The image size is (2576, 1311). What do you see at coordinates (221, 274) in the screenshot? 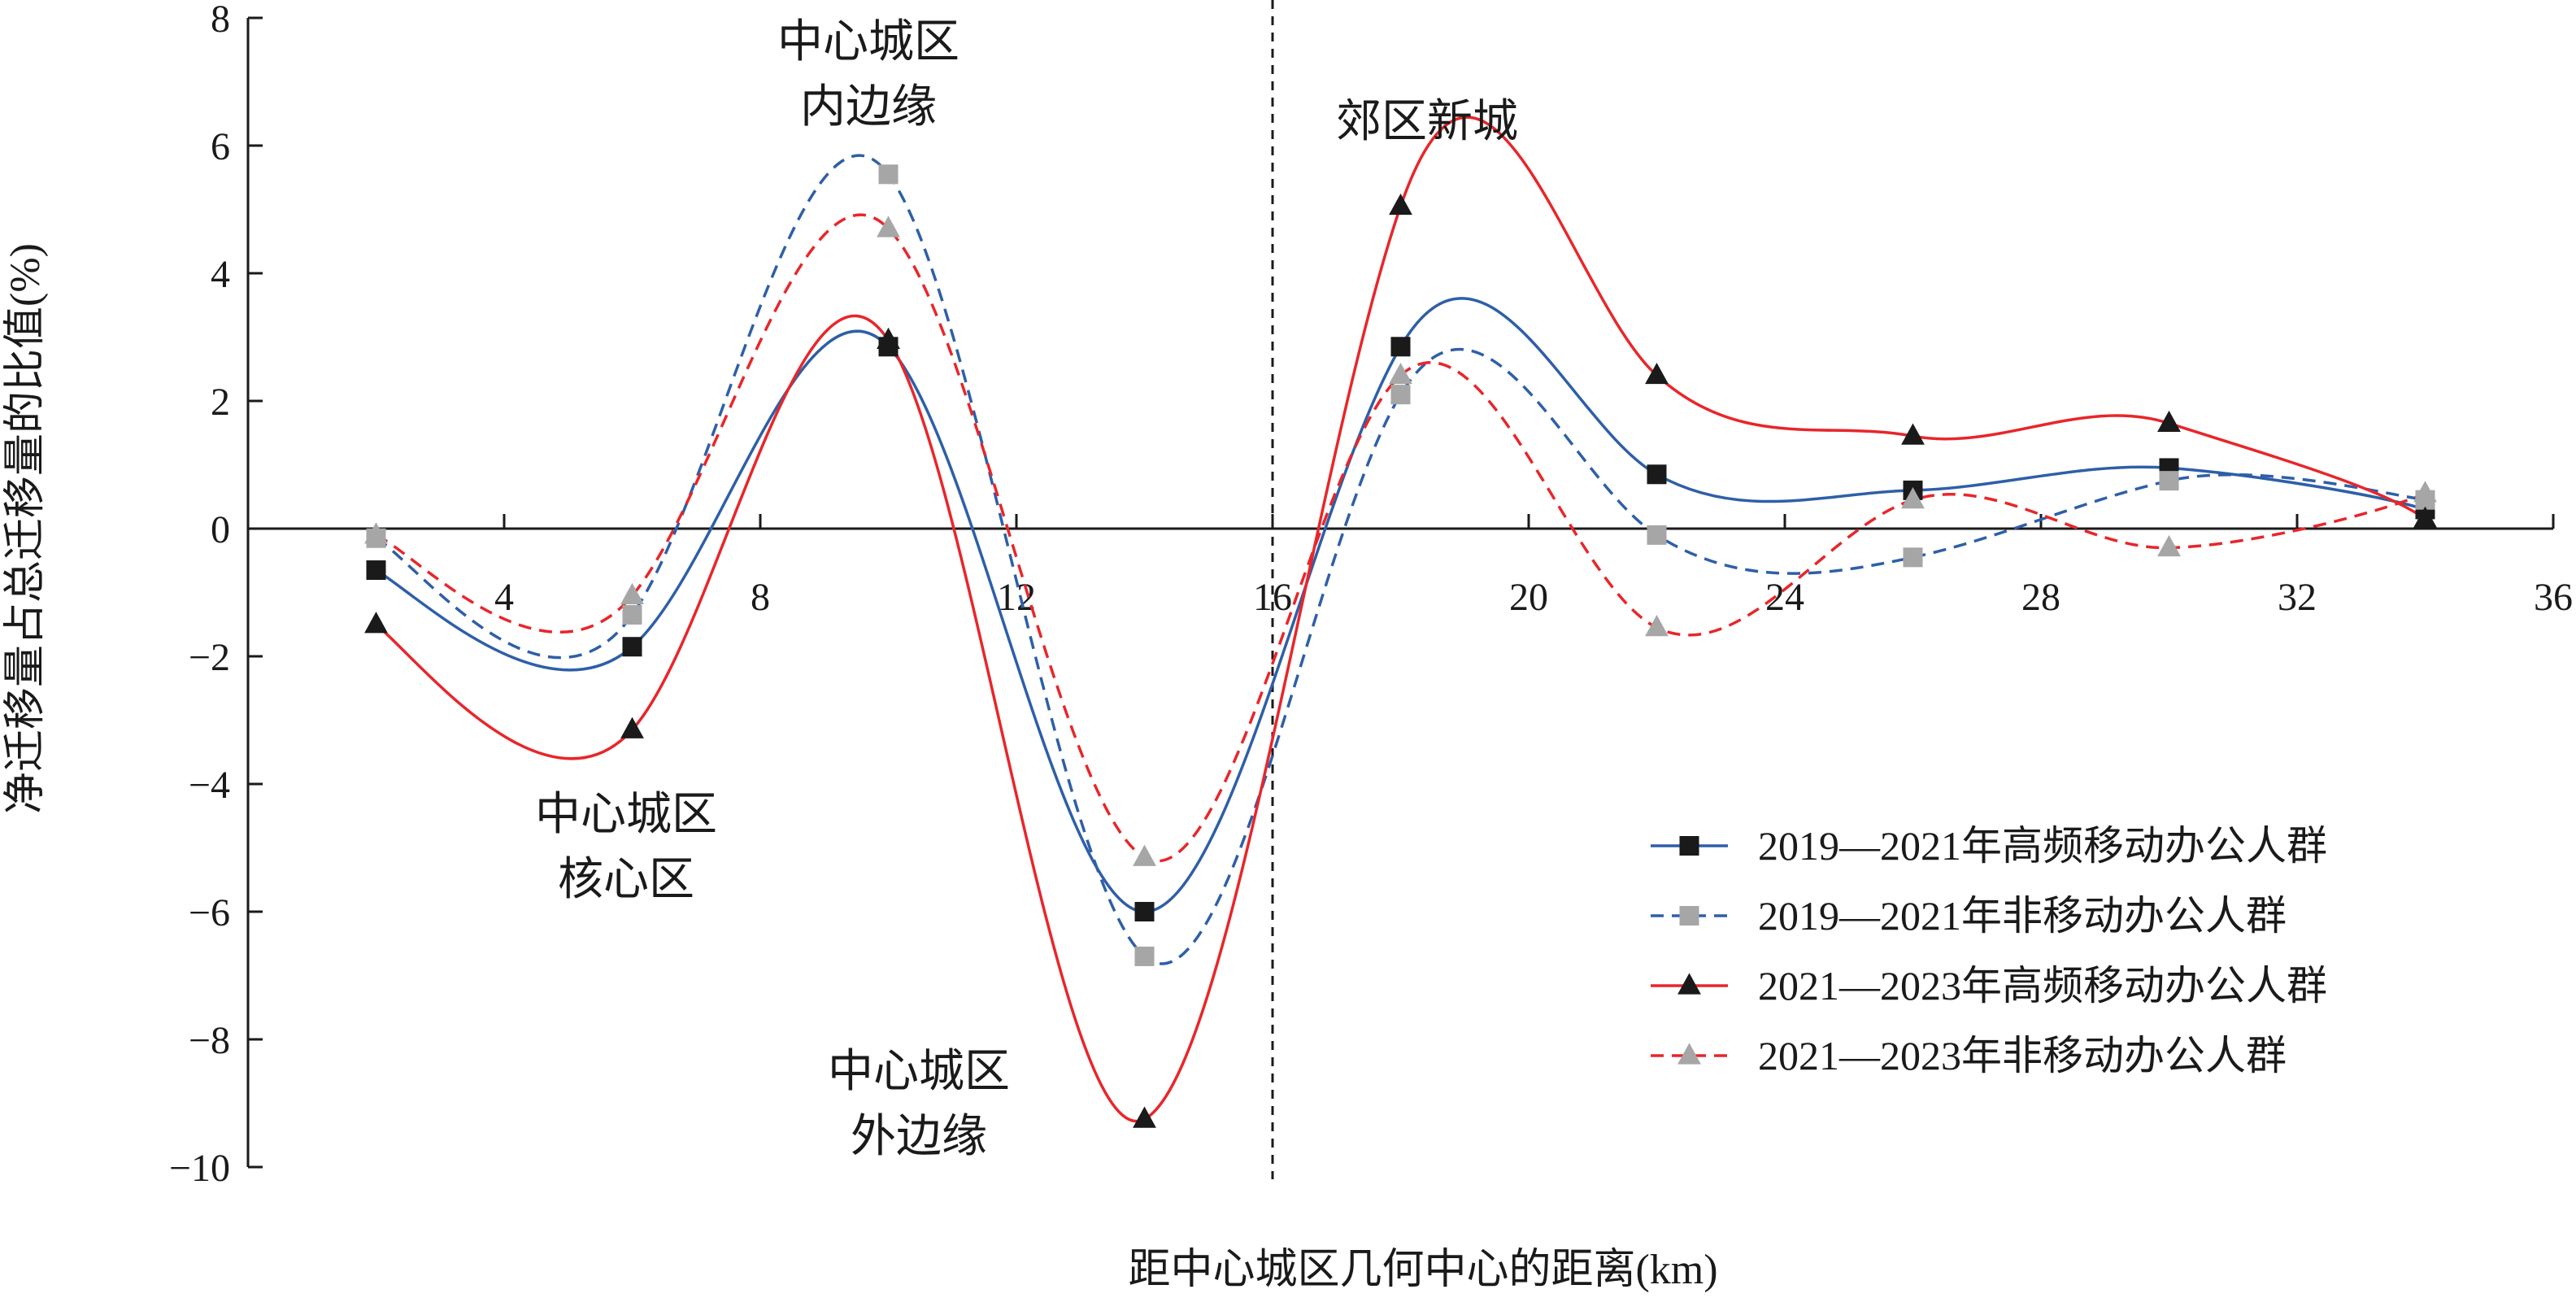
I see `y-tick-label: 4` at bounding box center [221, 274].